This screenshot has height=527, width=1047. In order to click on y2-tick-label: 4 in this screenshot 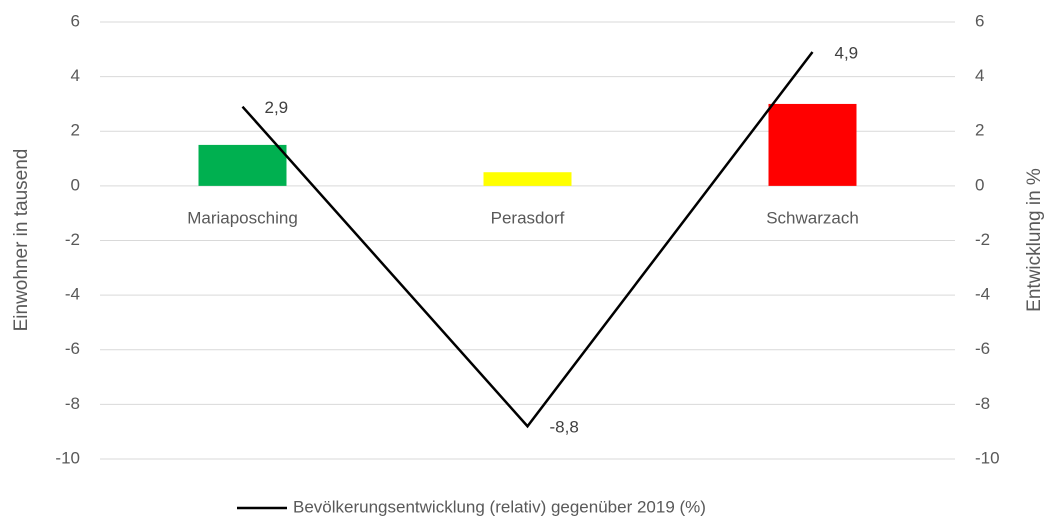, I will do `click(979, 75)`.